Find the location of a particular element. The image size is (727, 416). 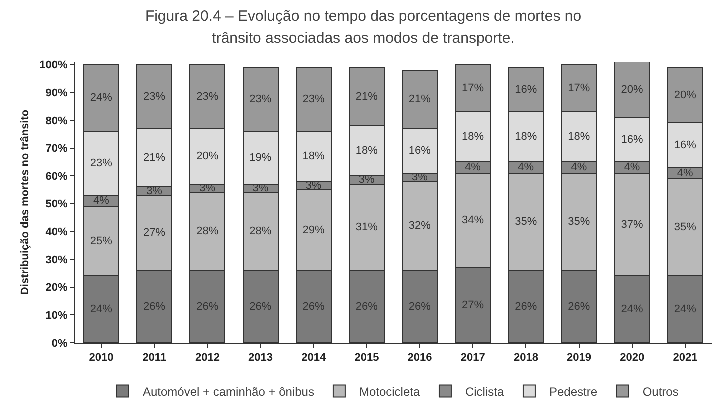

x-tick-label: 2010 is located at coordinates (101, 358).